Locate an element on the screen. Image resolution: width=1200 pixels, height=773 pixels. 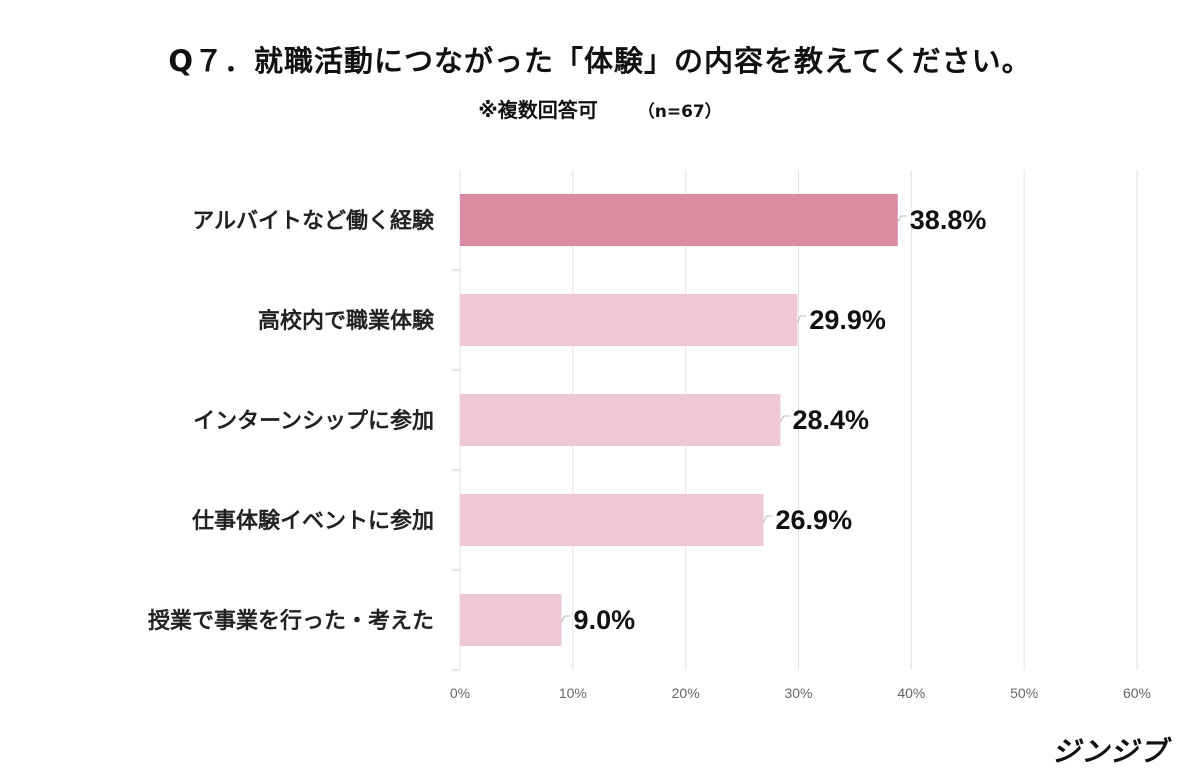
x-tick-label: 30% is located at coordinates (798, 693).